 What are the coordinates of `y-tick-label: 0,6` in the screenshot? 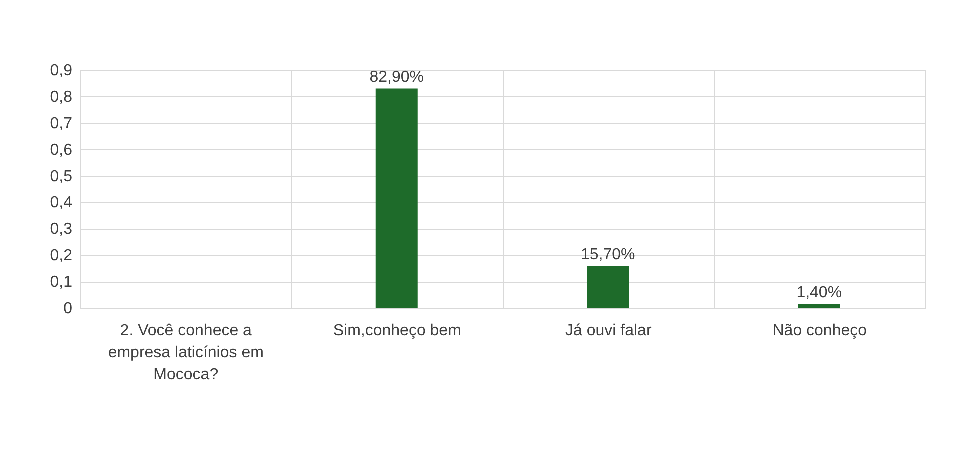 It's located at (61, 150).